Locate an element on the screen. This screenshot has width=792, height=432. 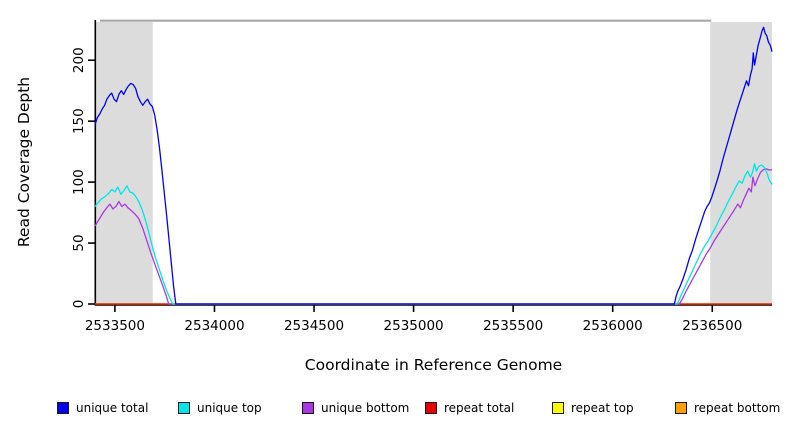
legend-label: unique bottom is located at coordinates (365, 408).